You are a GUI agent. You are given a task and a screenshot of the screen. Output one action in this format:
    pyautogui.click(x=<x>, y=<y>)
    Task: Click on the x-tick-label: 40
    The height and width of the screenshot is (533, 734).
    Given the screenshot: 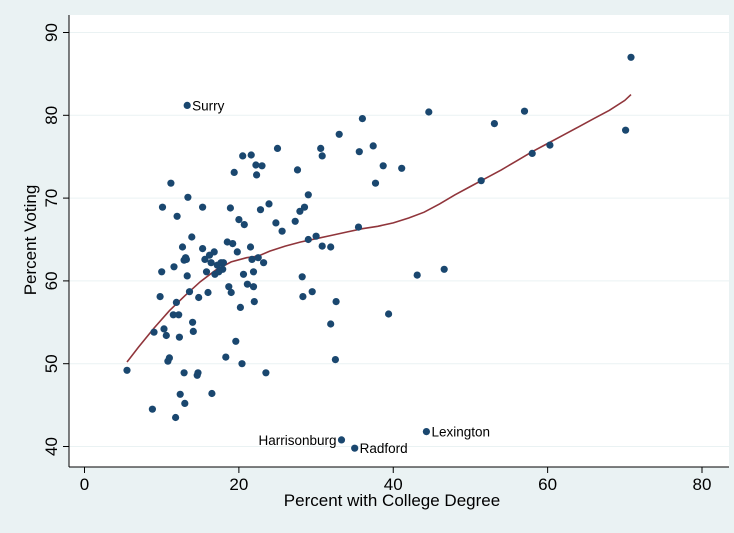 What is the action you would take?
    pyautogui.click(x=393, y=484)
    